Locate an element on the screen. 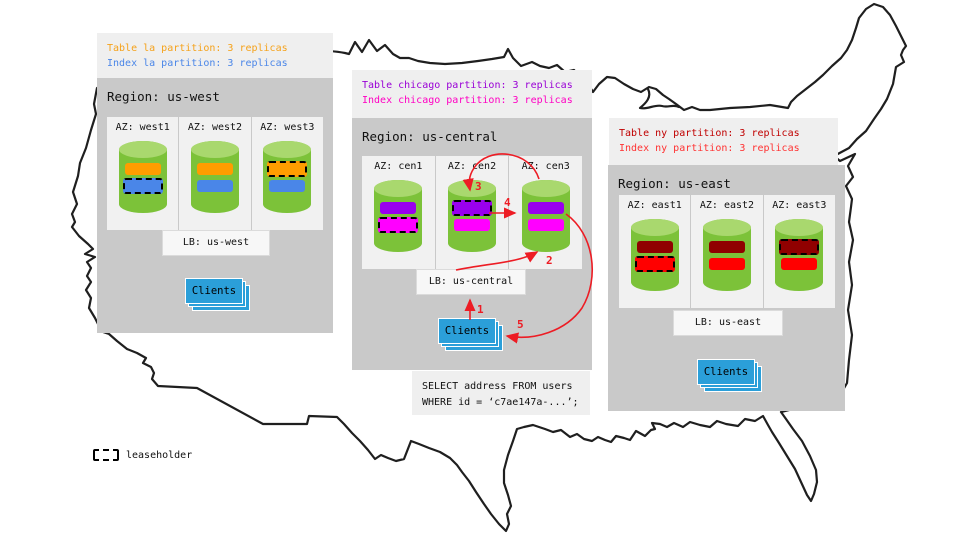 Image resolution: width=960 pixels, height=540 pixels. clients-us-east: Clients is located at coordinates (729, 375).